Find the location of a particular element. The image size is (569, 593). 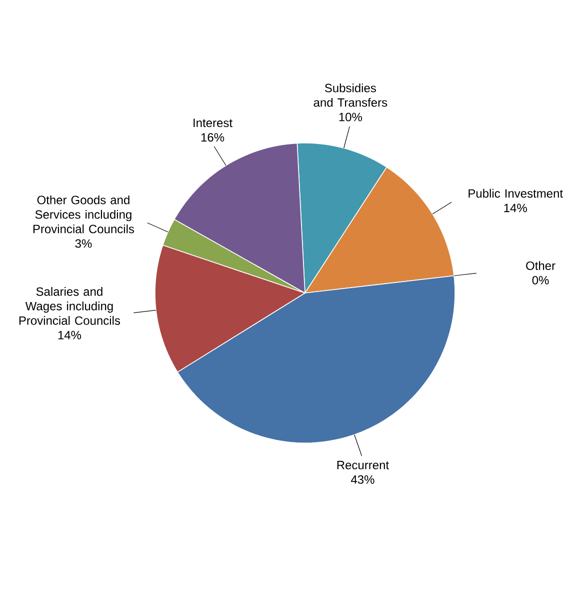

slice-label: Salaries and Wages including Provincial Councils is located at coordinates (69, 306).